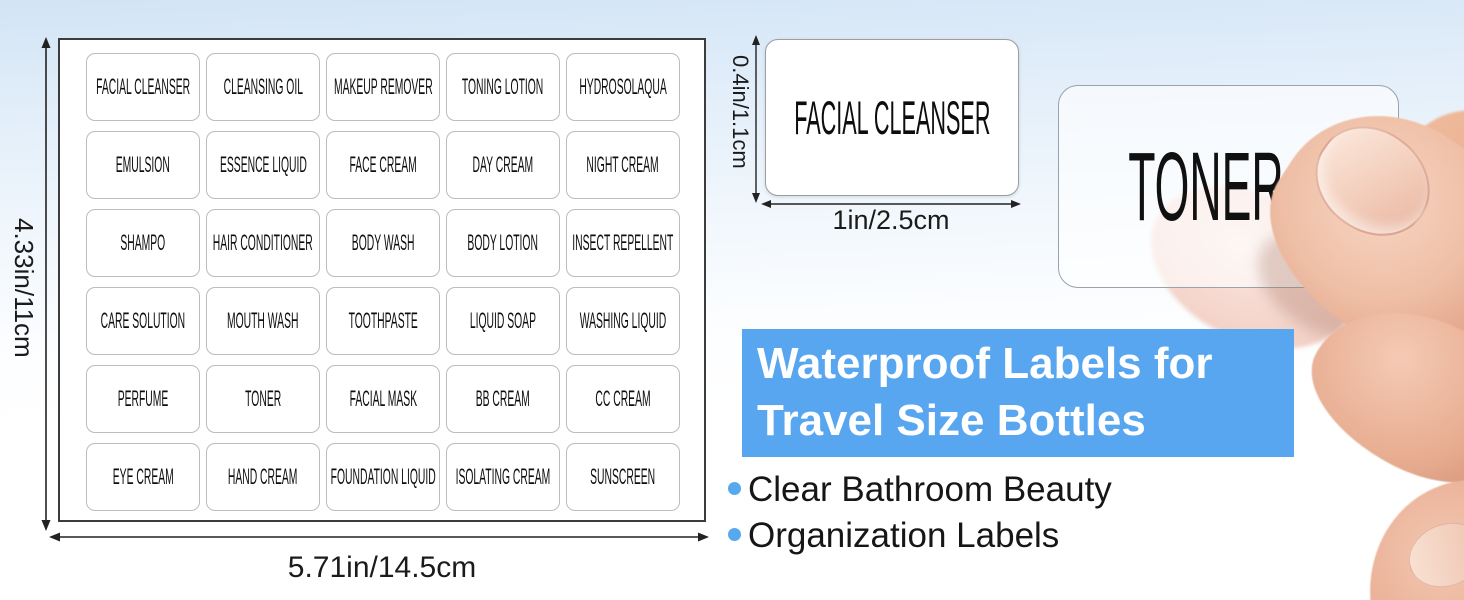  I want to click on sheet-label: EYE CREAM, so click(143, 477).